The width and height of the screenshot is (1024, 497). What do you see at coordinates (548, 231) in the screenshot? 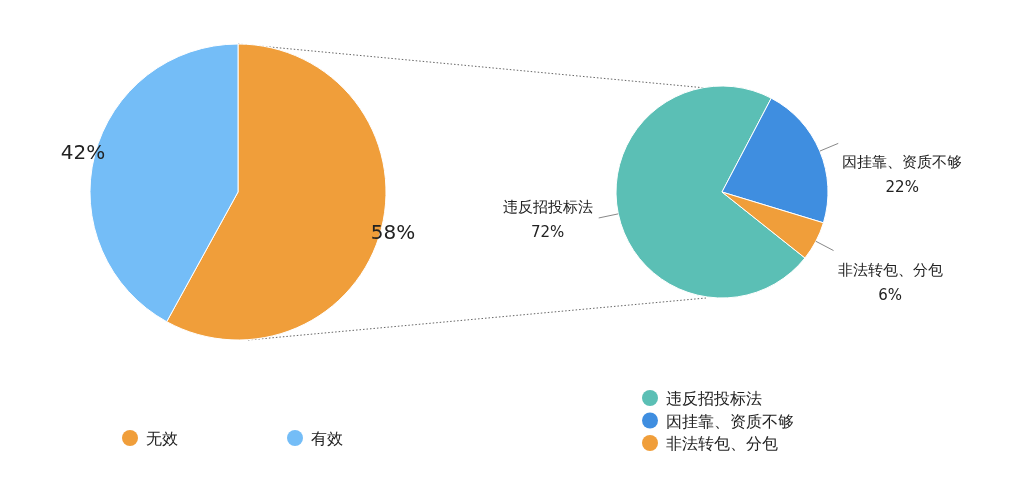
I see `data-label: 72%` at bounding box center [548, 231].